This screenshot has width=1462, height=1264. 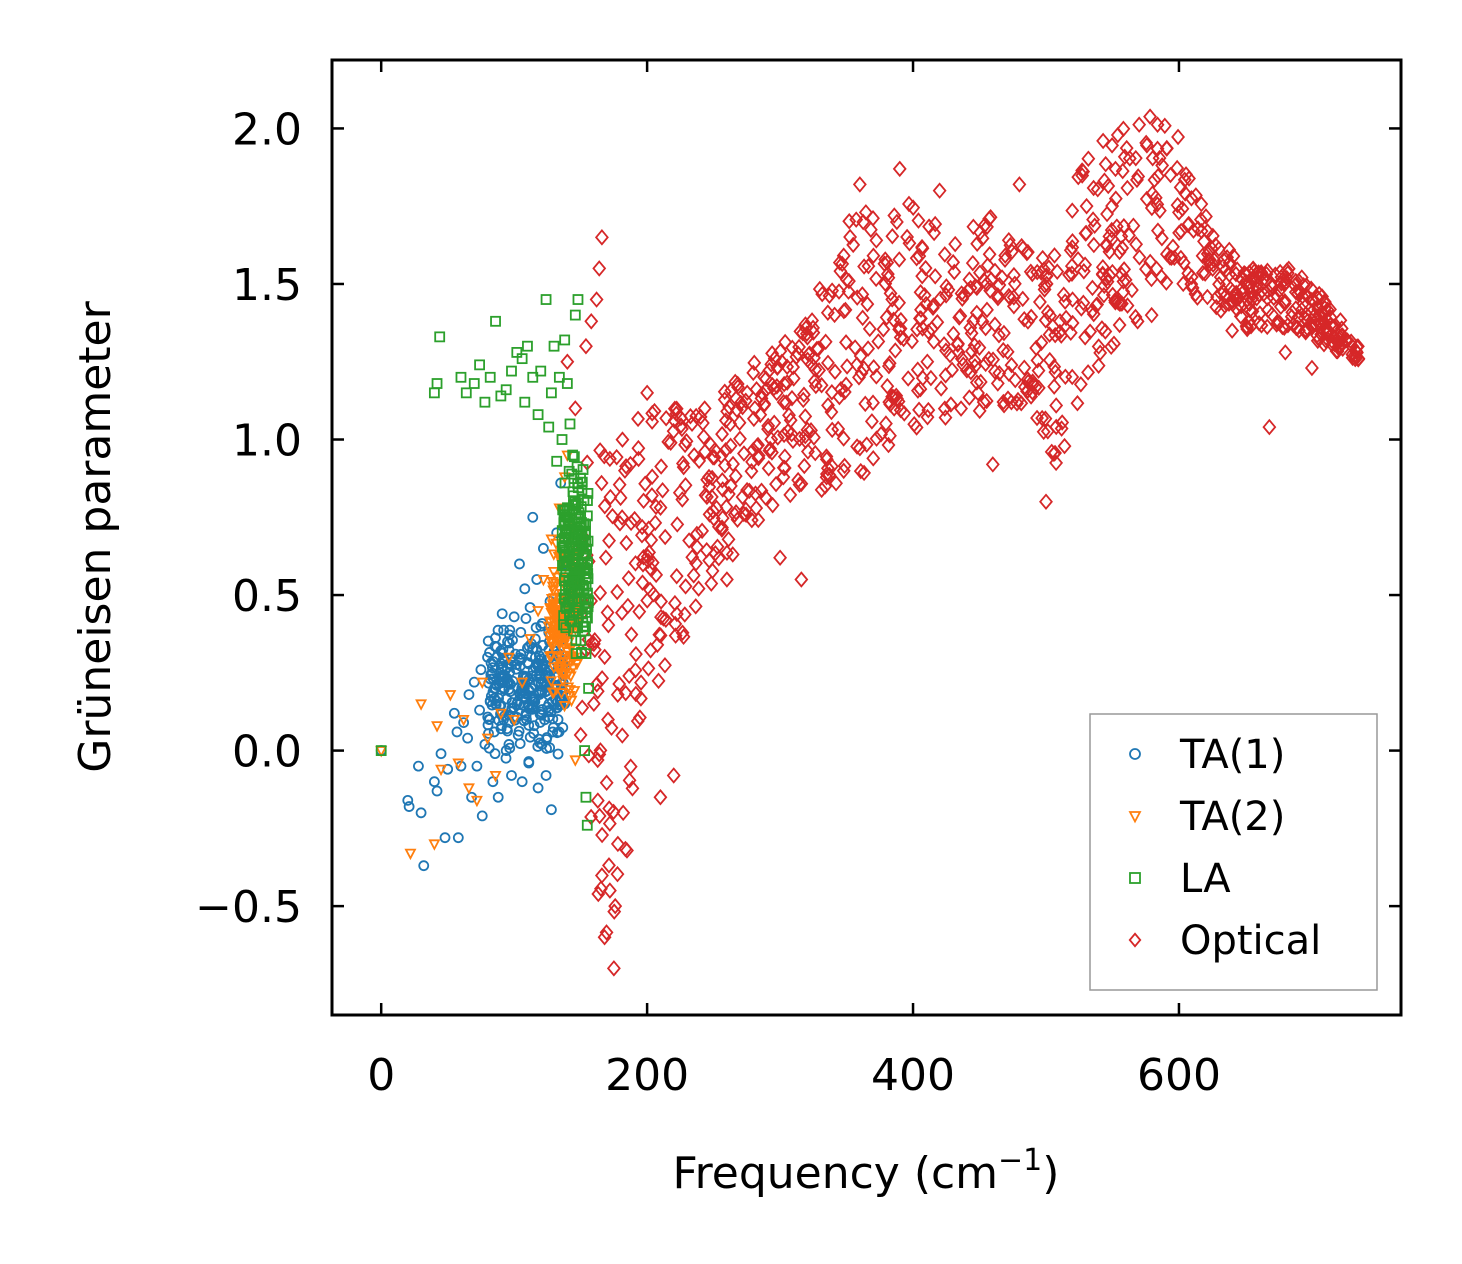 I want to click on x-tick-label: 0, so click(x=381, y=1075).